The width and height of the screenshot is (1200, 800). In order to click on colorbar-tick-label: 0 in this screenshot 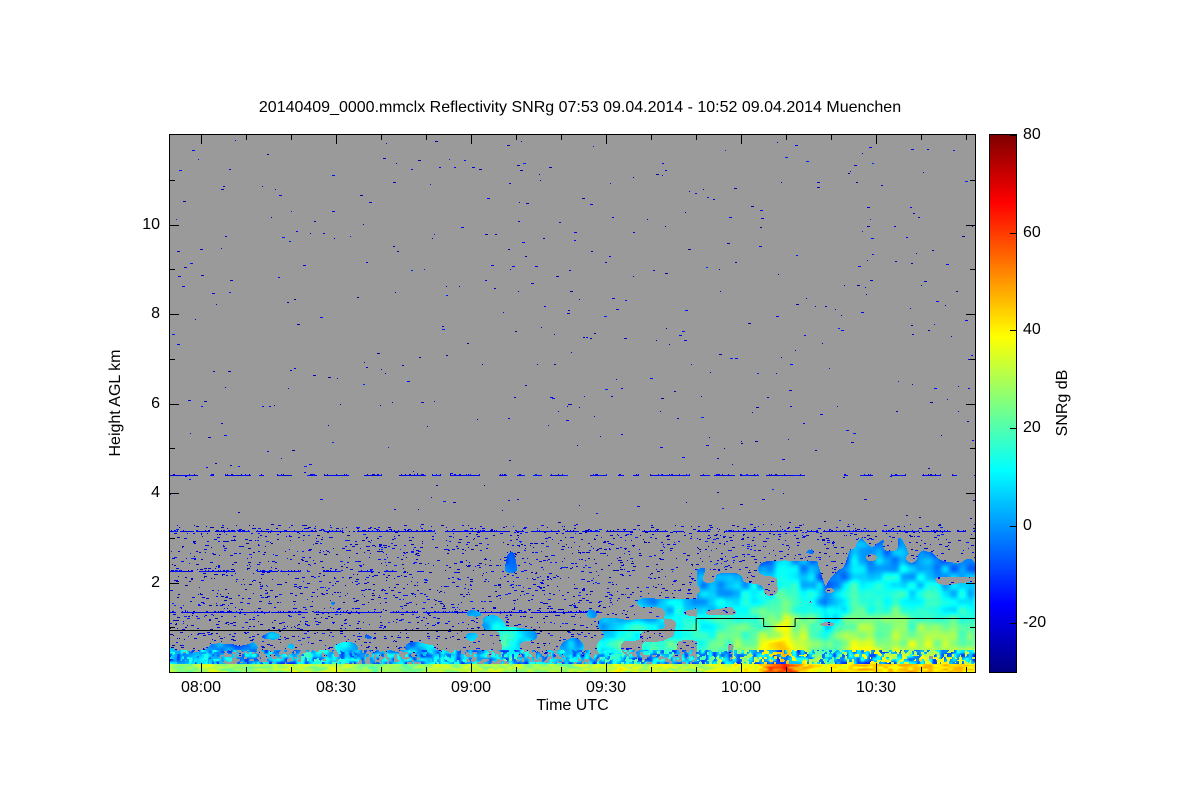, I will do `click(1027, 525)`.